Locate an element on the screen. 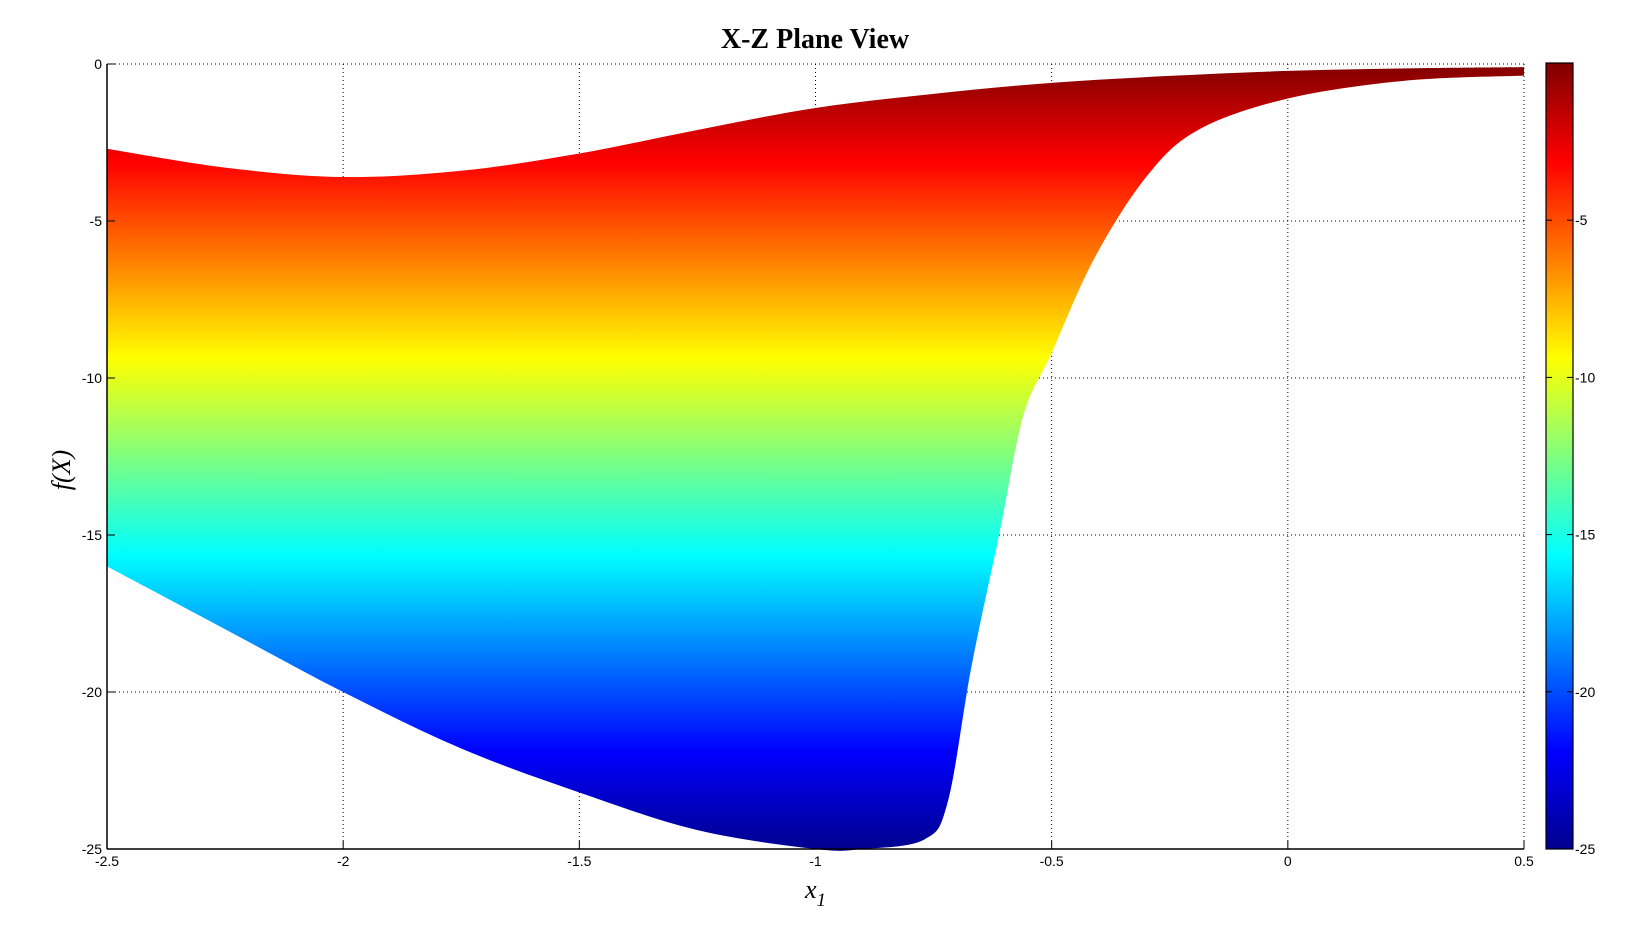 This screenshot has width=1632, height=945. x-axis-label-main: x is located at coordinates (810, 889).